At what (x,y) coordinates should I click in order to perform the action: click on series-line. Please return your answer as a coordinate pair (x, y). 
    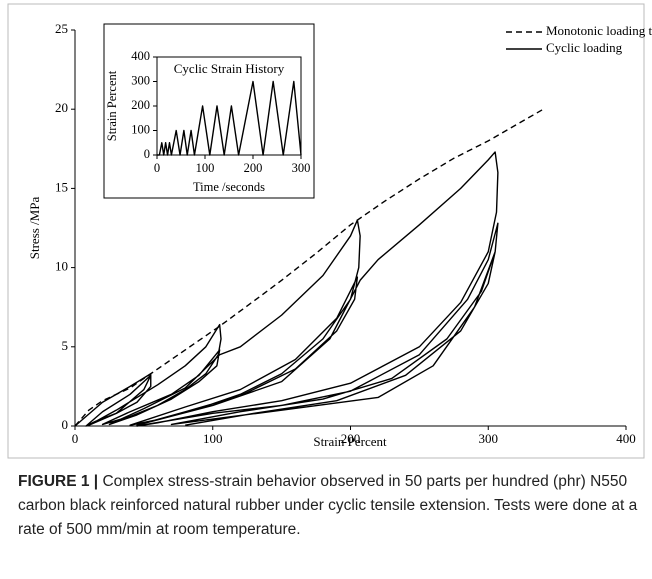
    Looking at the image, I should click on (229, 118).